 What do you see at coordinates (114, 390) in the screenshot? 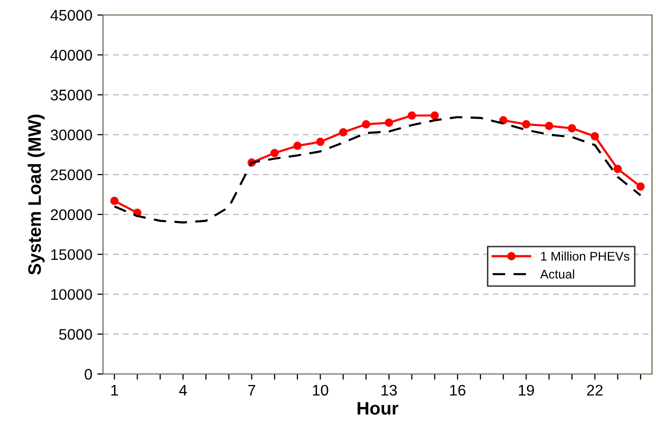
I see `x-tick-label: 1` at bounding box center [114, 390].